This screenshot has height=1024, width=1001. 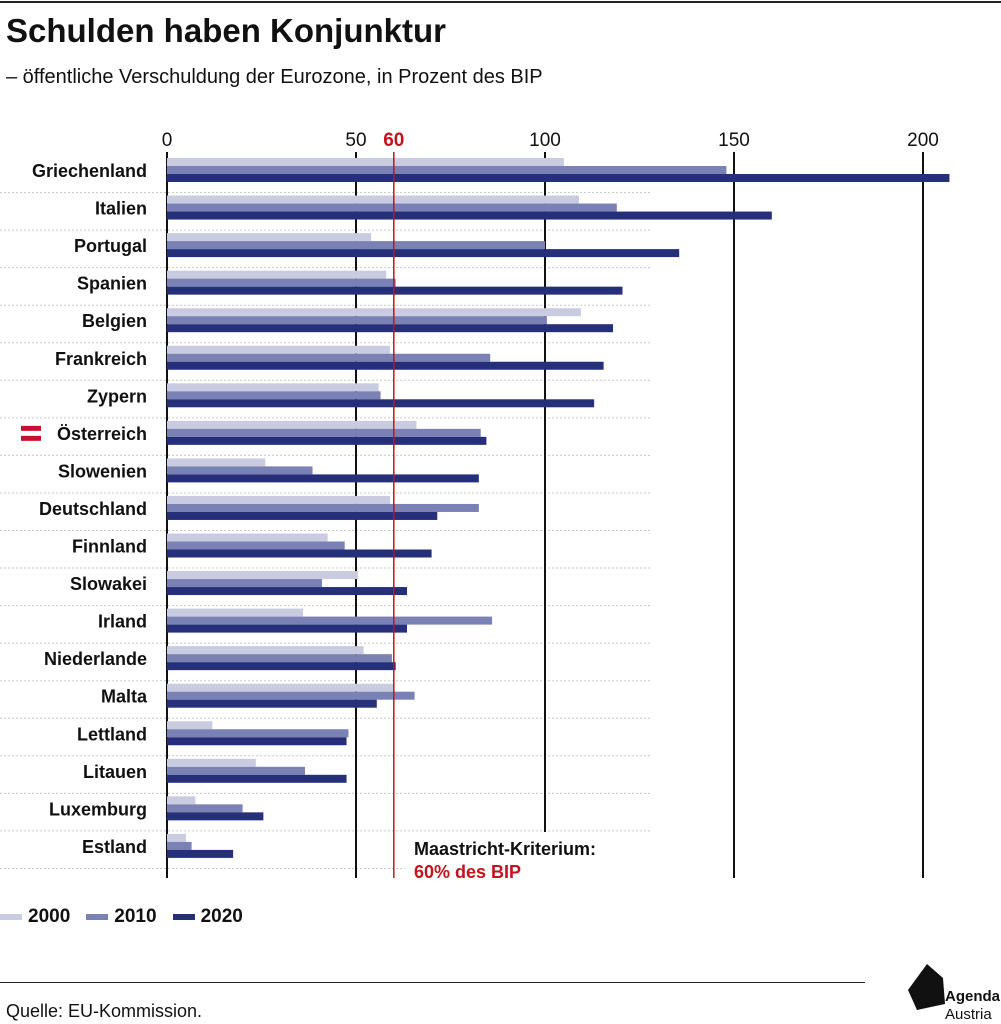 What do you see at coordinates (302, 515) in the screenshot?
I see `bar-deutschland-2020` at bounding box center [302, 515].